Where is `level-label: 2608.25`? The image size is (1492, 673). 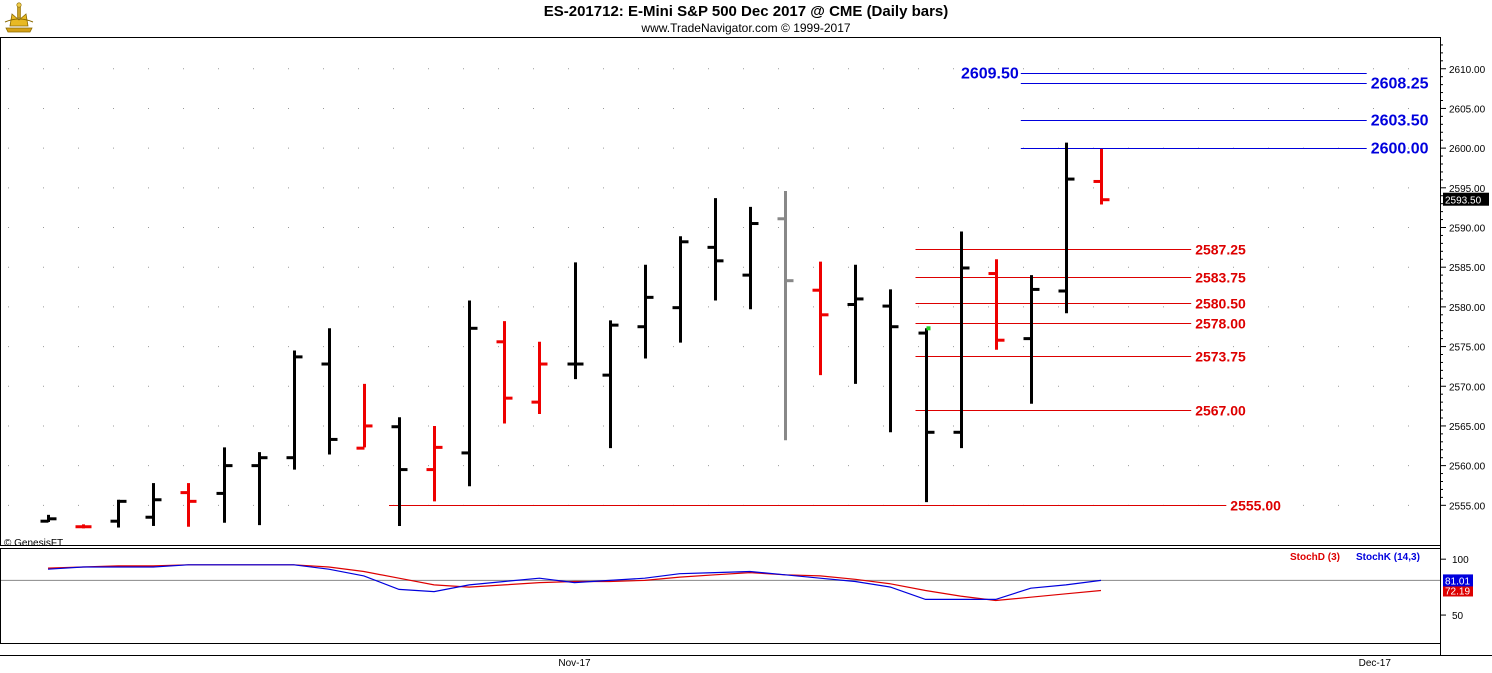
level-label: 2608.25 is located at coordinates (1400, 84).